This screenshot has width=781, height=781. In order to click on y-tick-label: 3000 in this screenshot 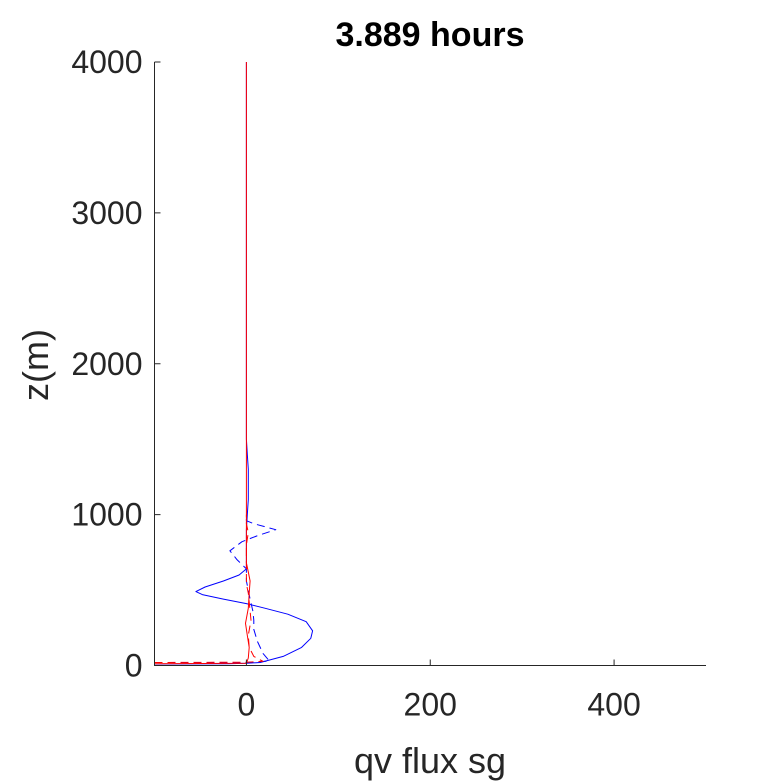, I will do `click(106, 213)`.